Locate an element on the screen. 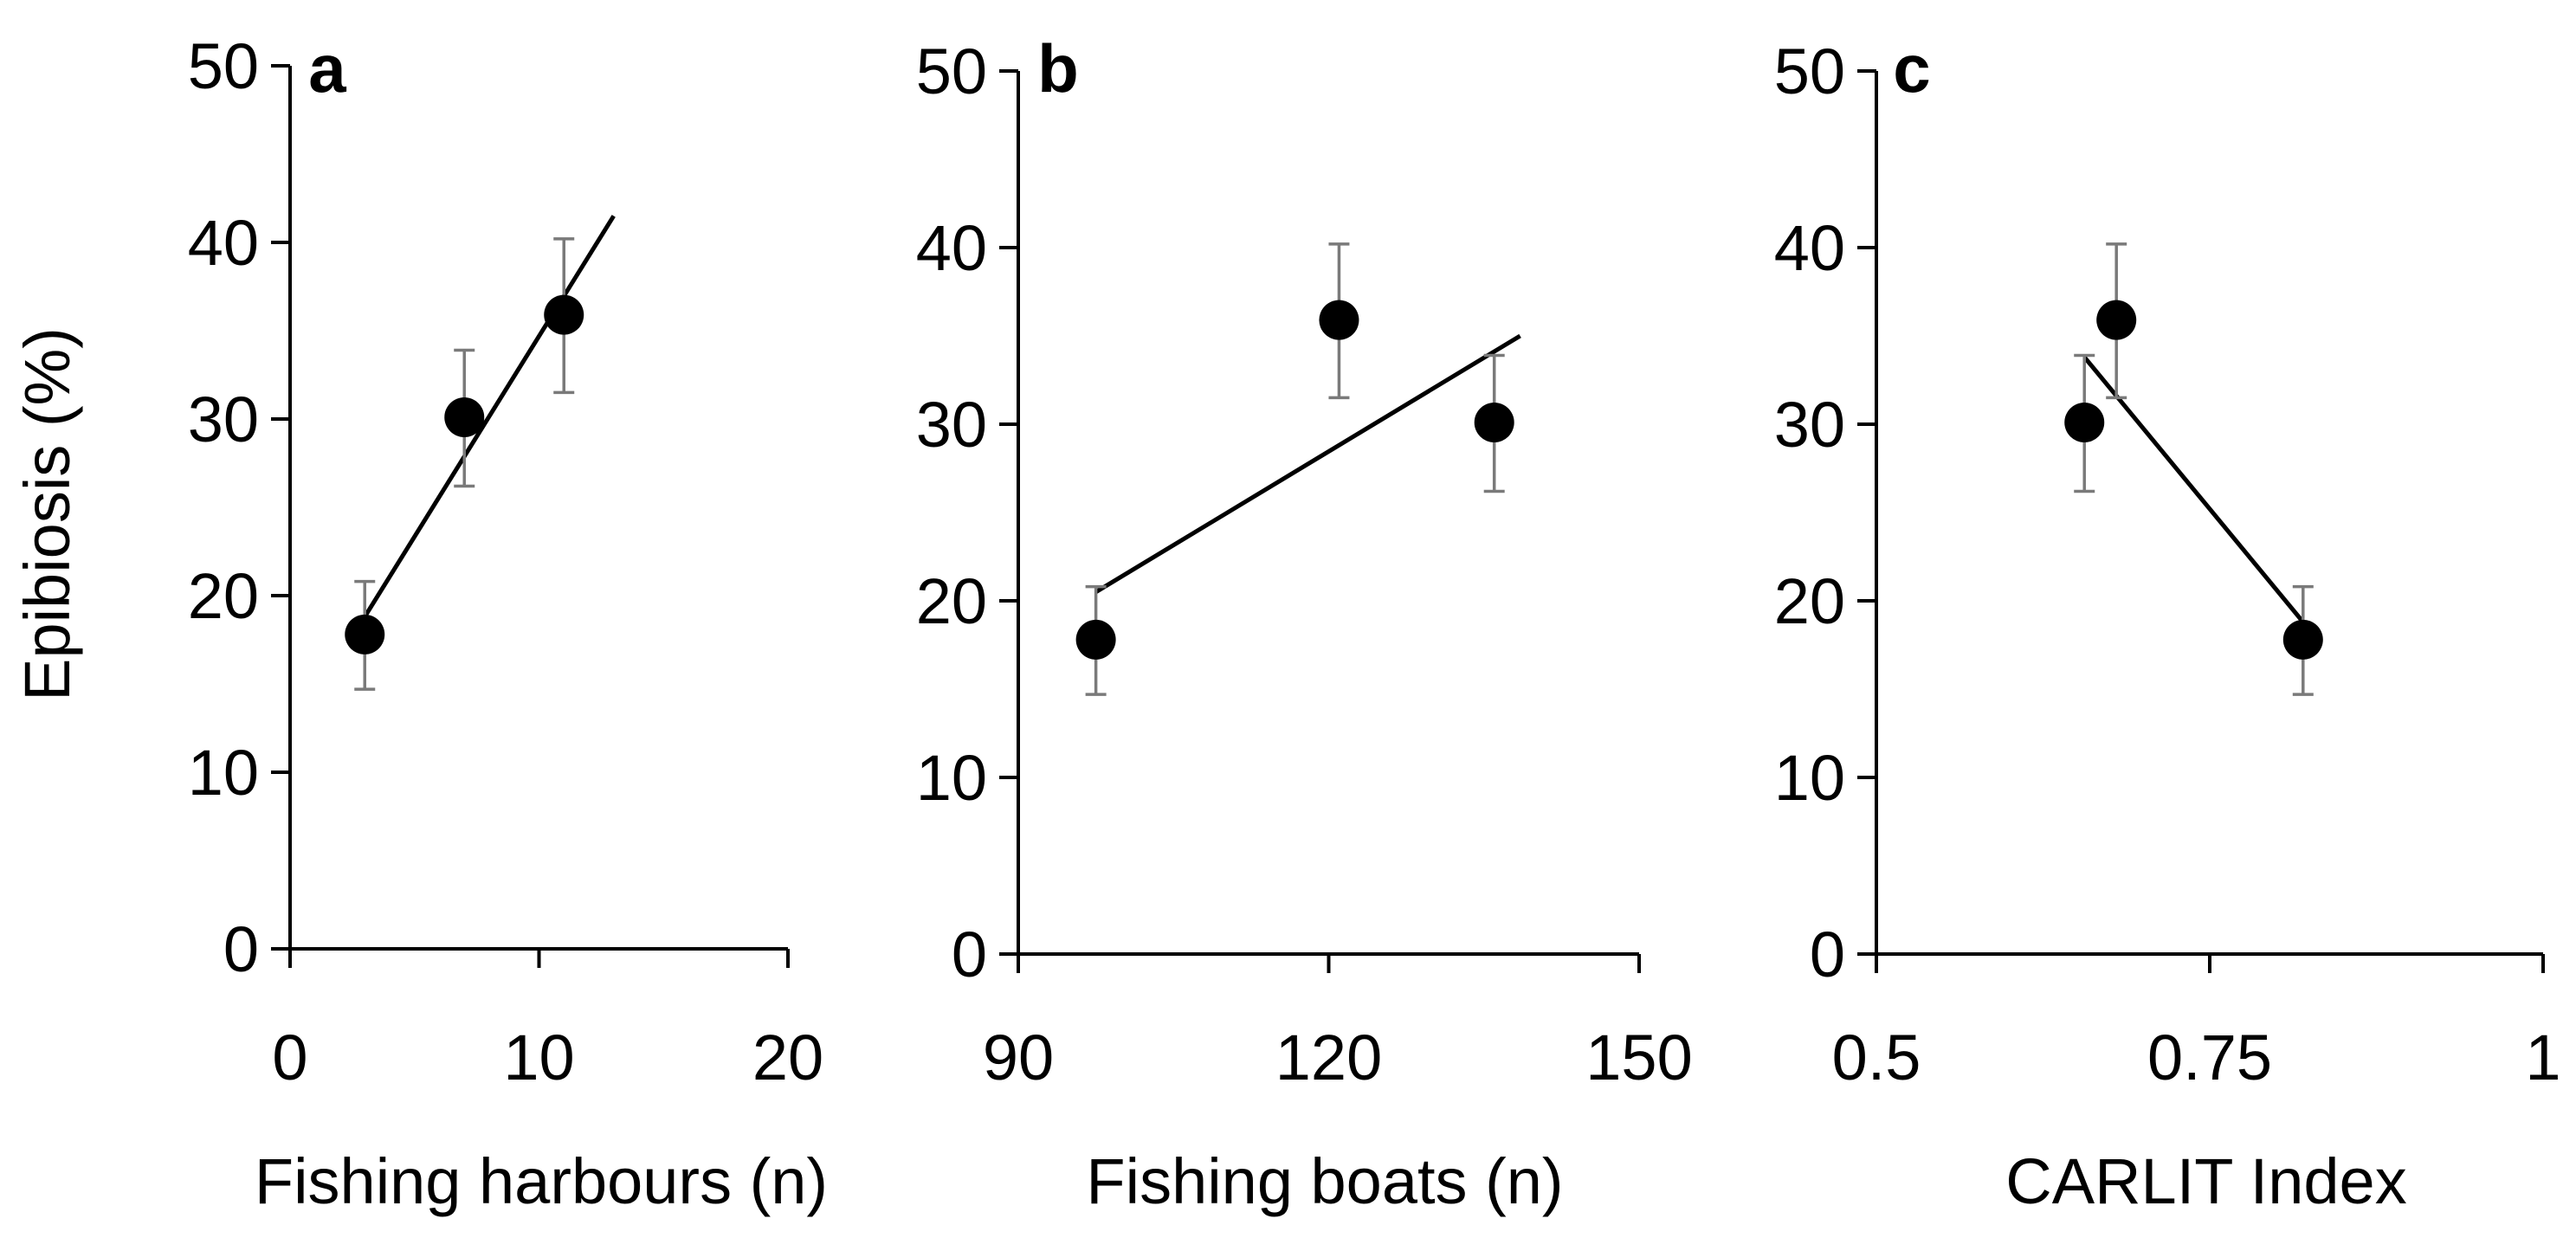 The image size is (2576, 1238). x-tick-label: 150 is located at coordinates (1638, 1057).